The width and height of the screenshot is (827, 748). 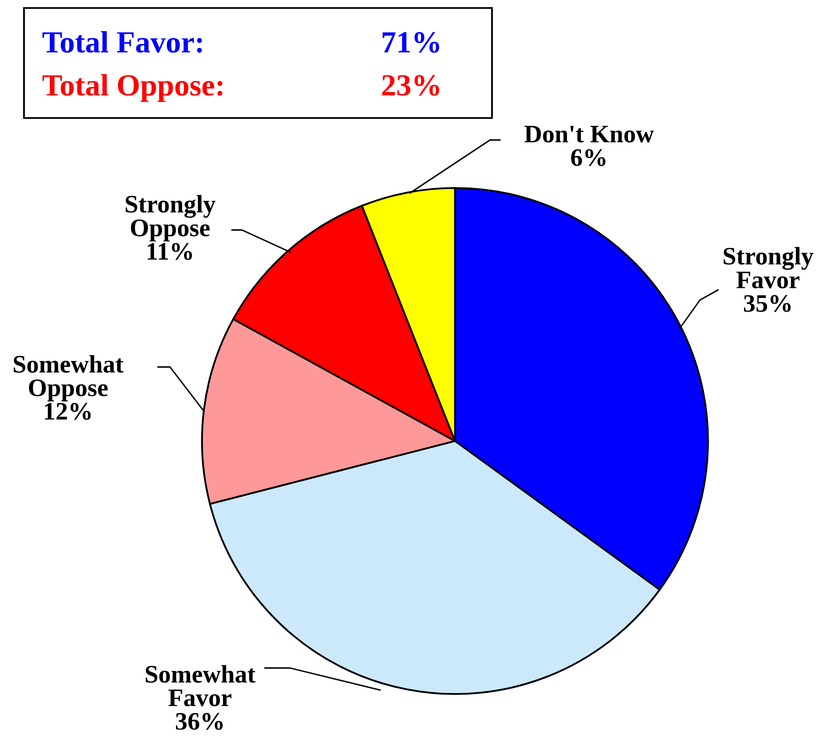 I want to click on data-label: 6%, so click(x=588, y=157).